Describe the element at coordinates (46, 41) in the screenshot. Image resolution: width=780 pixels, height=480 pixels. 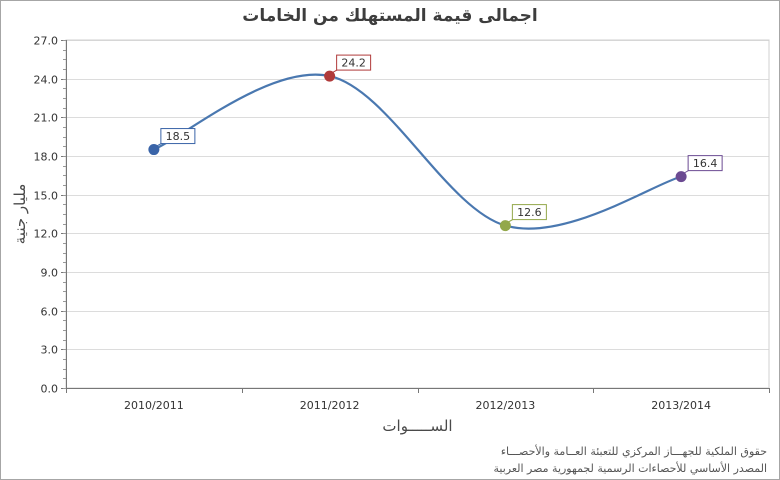
I see `y-tick-label: 27.0` at that location.